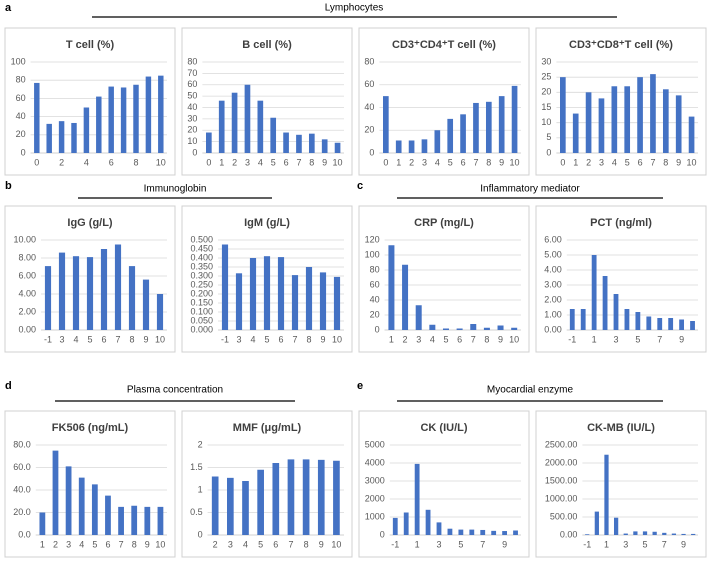 This screenshot has height=562, width=709. I want to click on y-tick-label: 70, so click(192, 73).